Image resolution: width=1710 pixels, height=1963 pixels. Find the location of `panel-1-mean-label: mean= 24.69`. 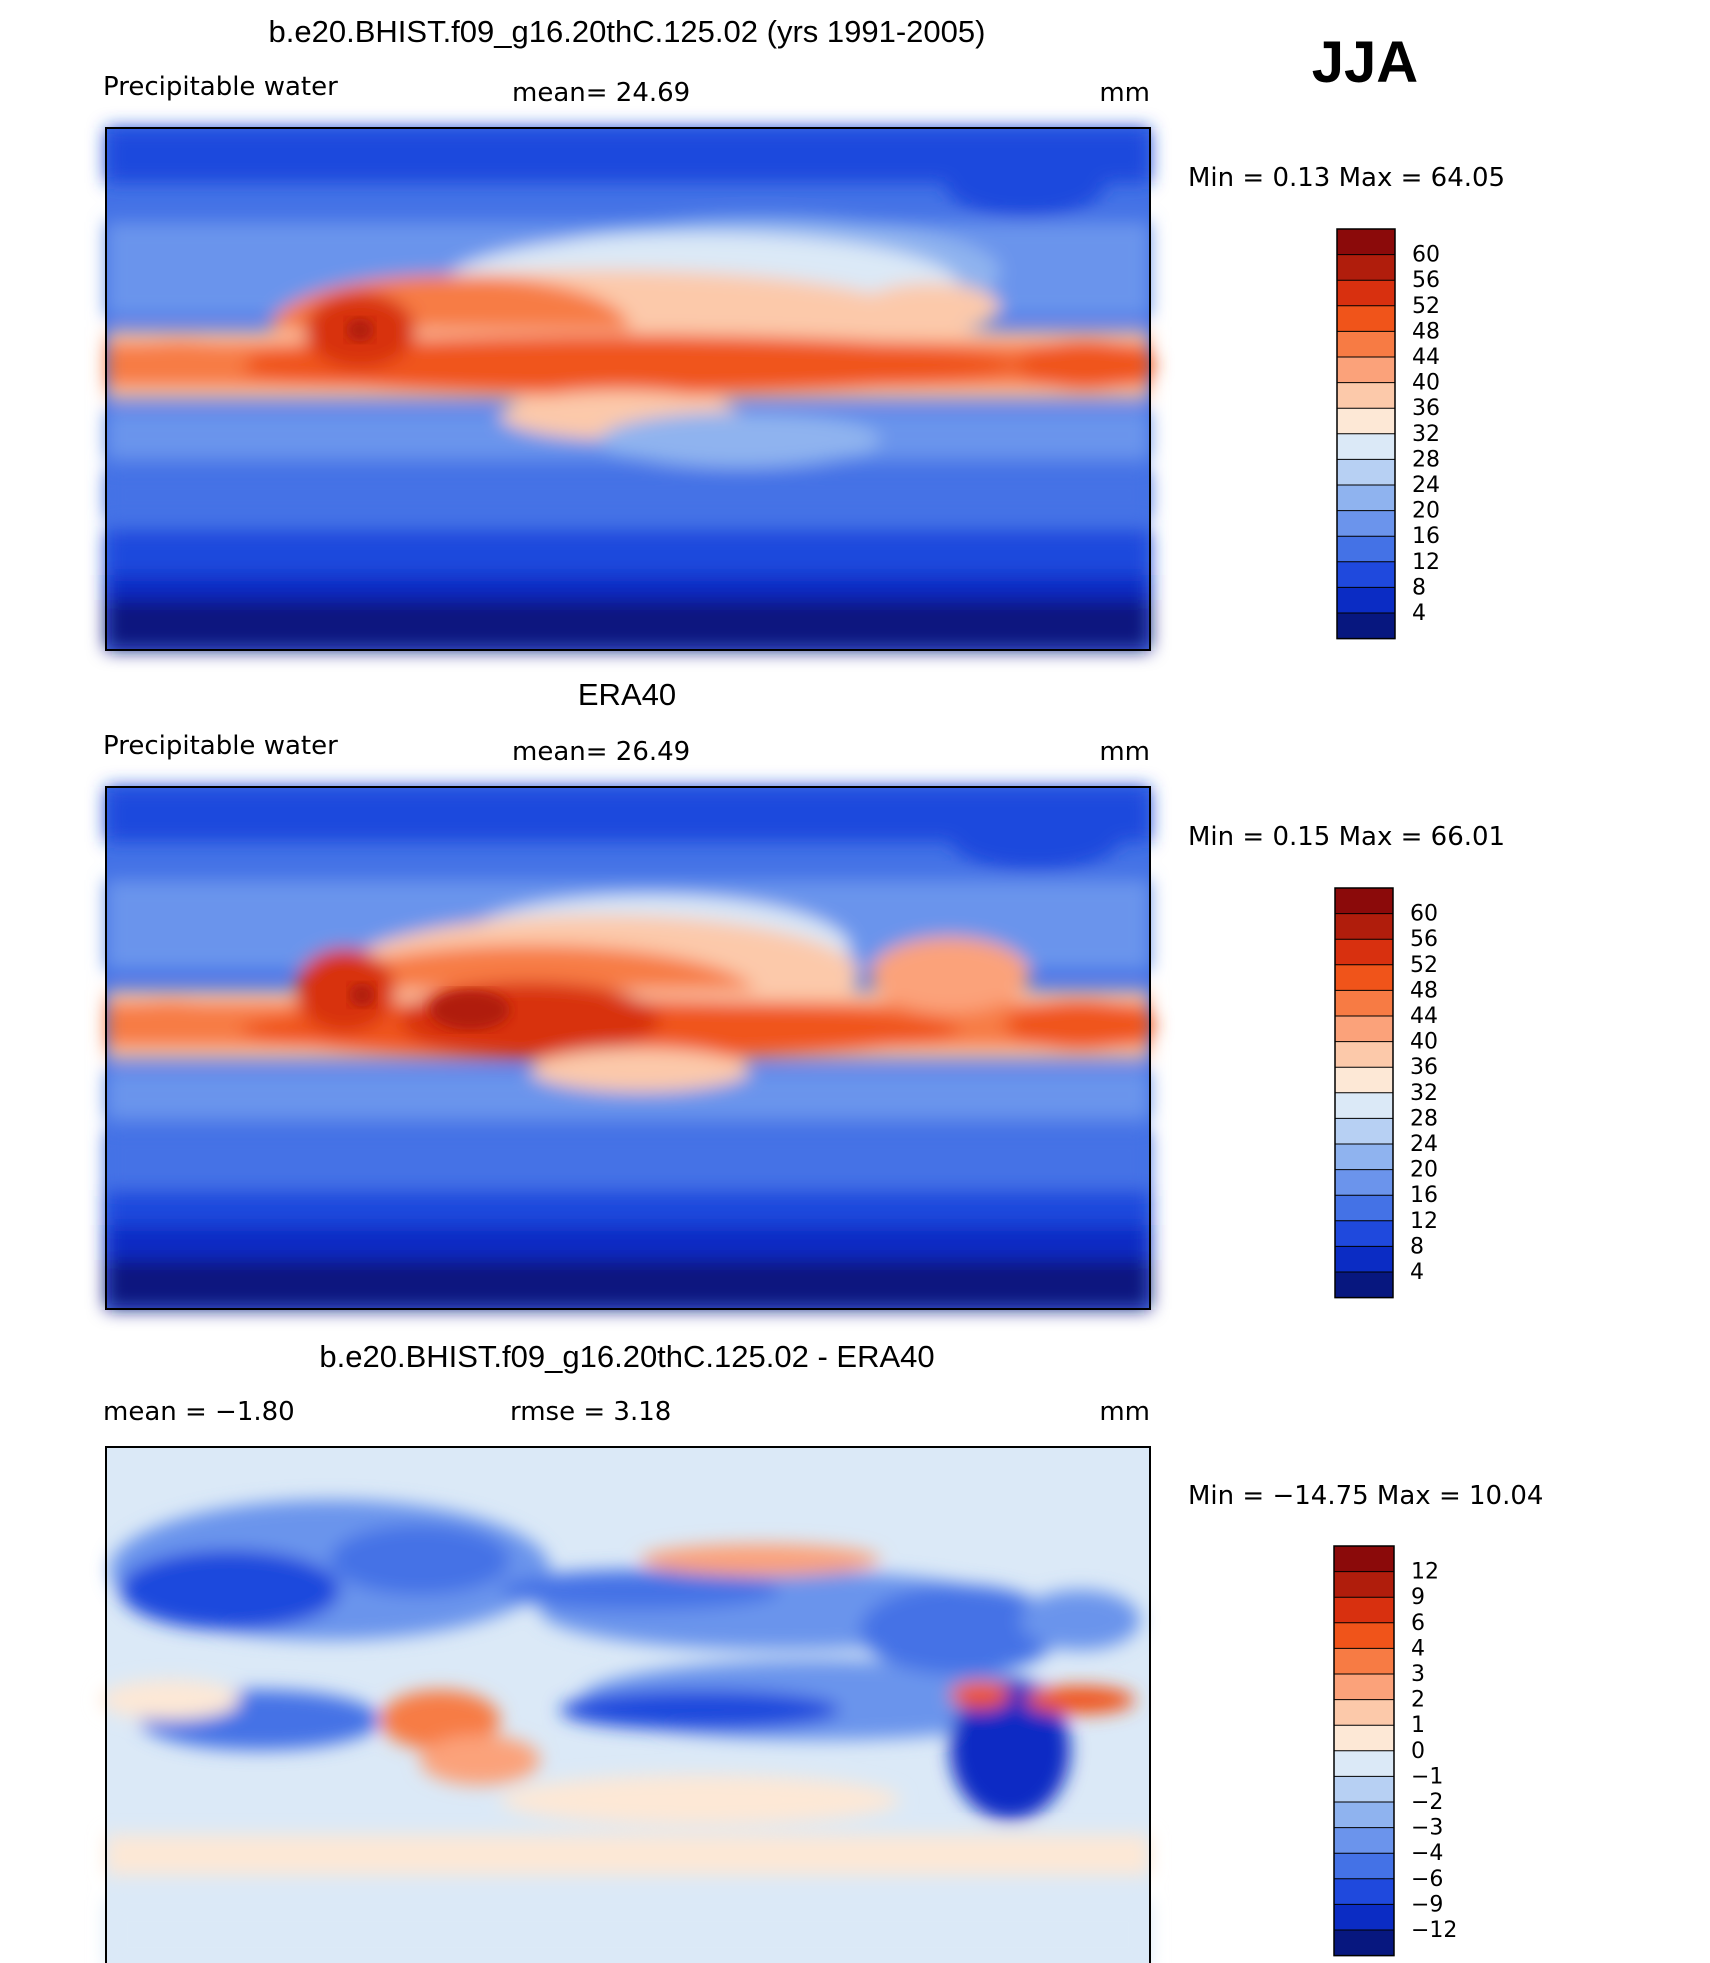

panel-1-mean-label: mean= 24.69 is located at coordinates (601, 93).